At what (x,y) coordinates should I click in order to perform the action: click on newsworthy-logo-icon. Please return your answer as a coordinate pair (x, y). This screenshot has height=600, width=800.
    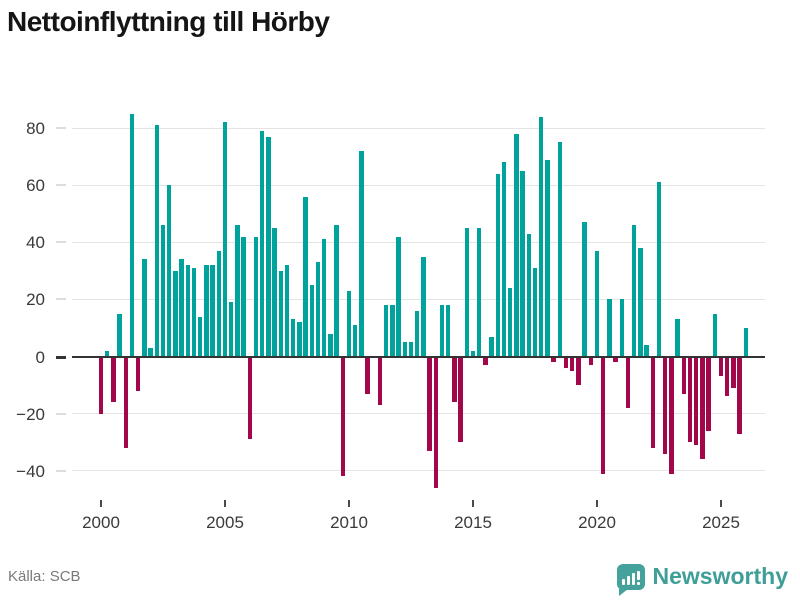
    Looking at the image, I should click on (630, 579).